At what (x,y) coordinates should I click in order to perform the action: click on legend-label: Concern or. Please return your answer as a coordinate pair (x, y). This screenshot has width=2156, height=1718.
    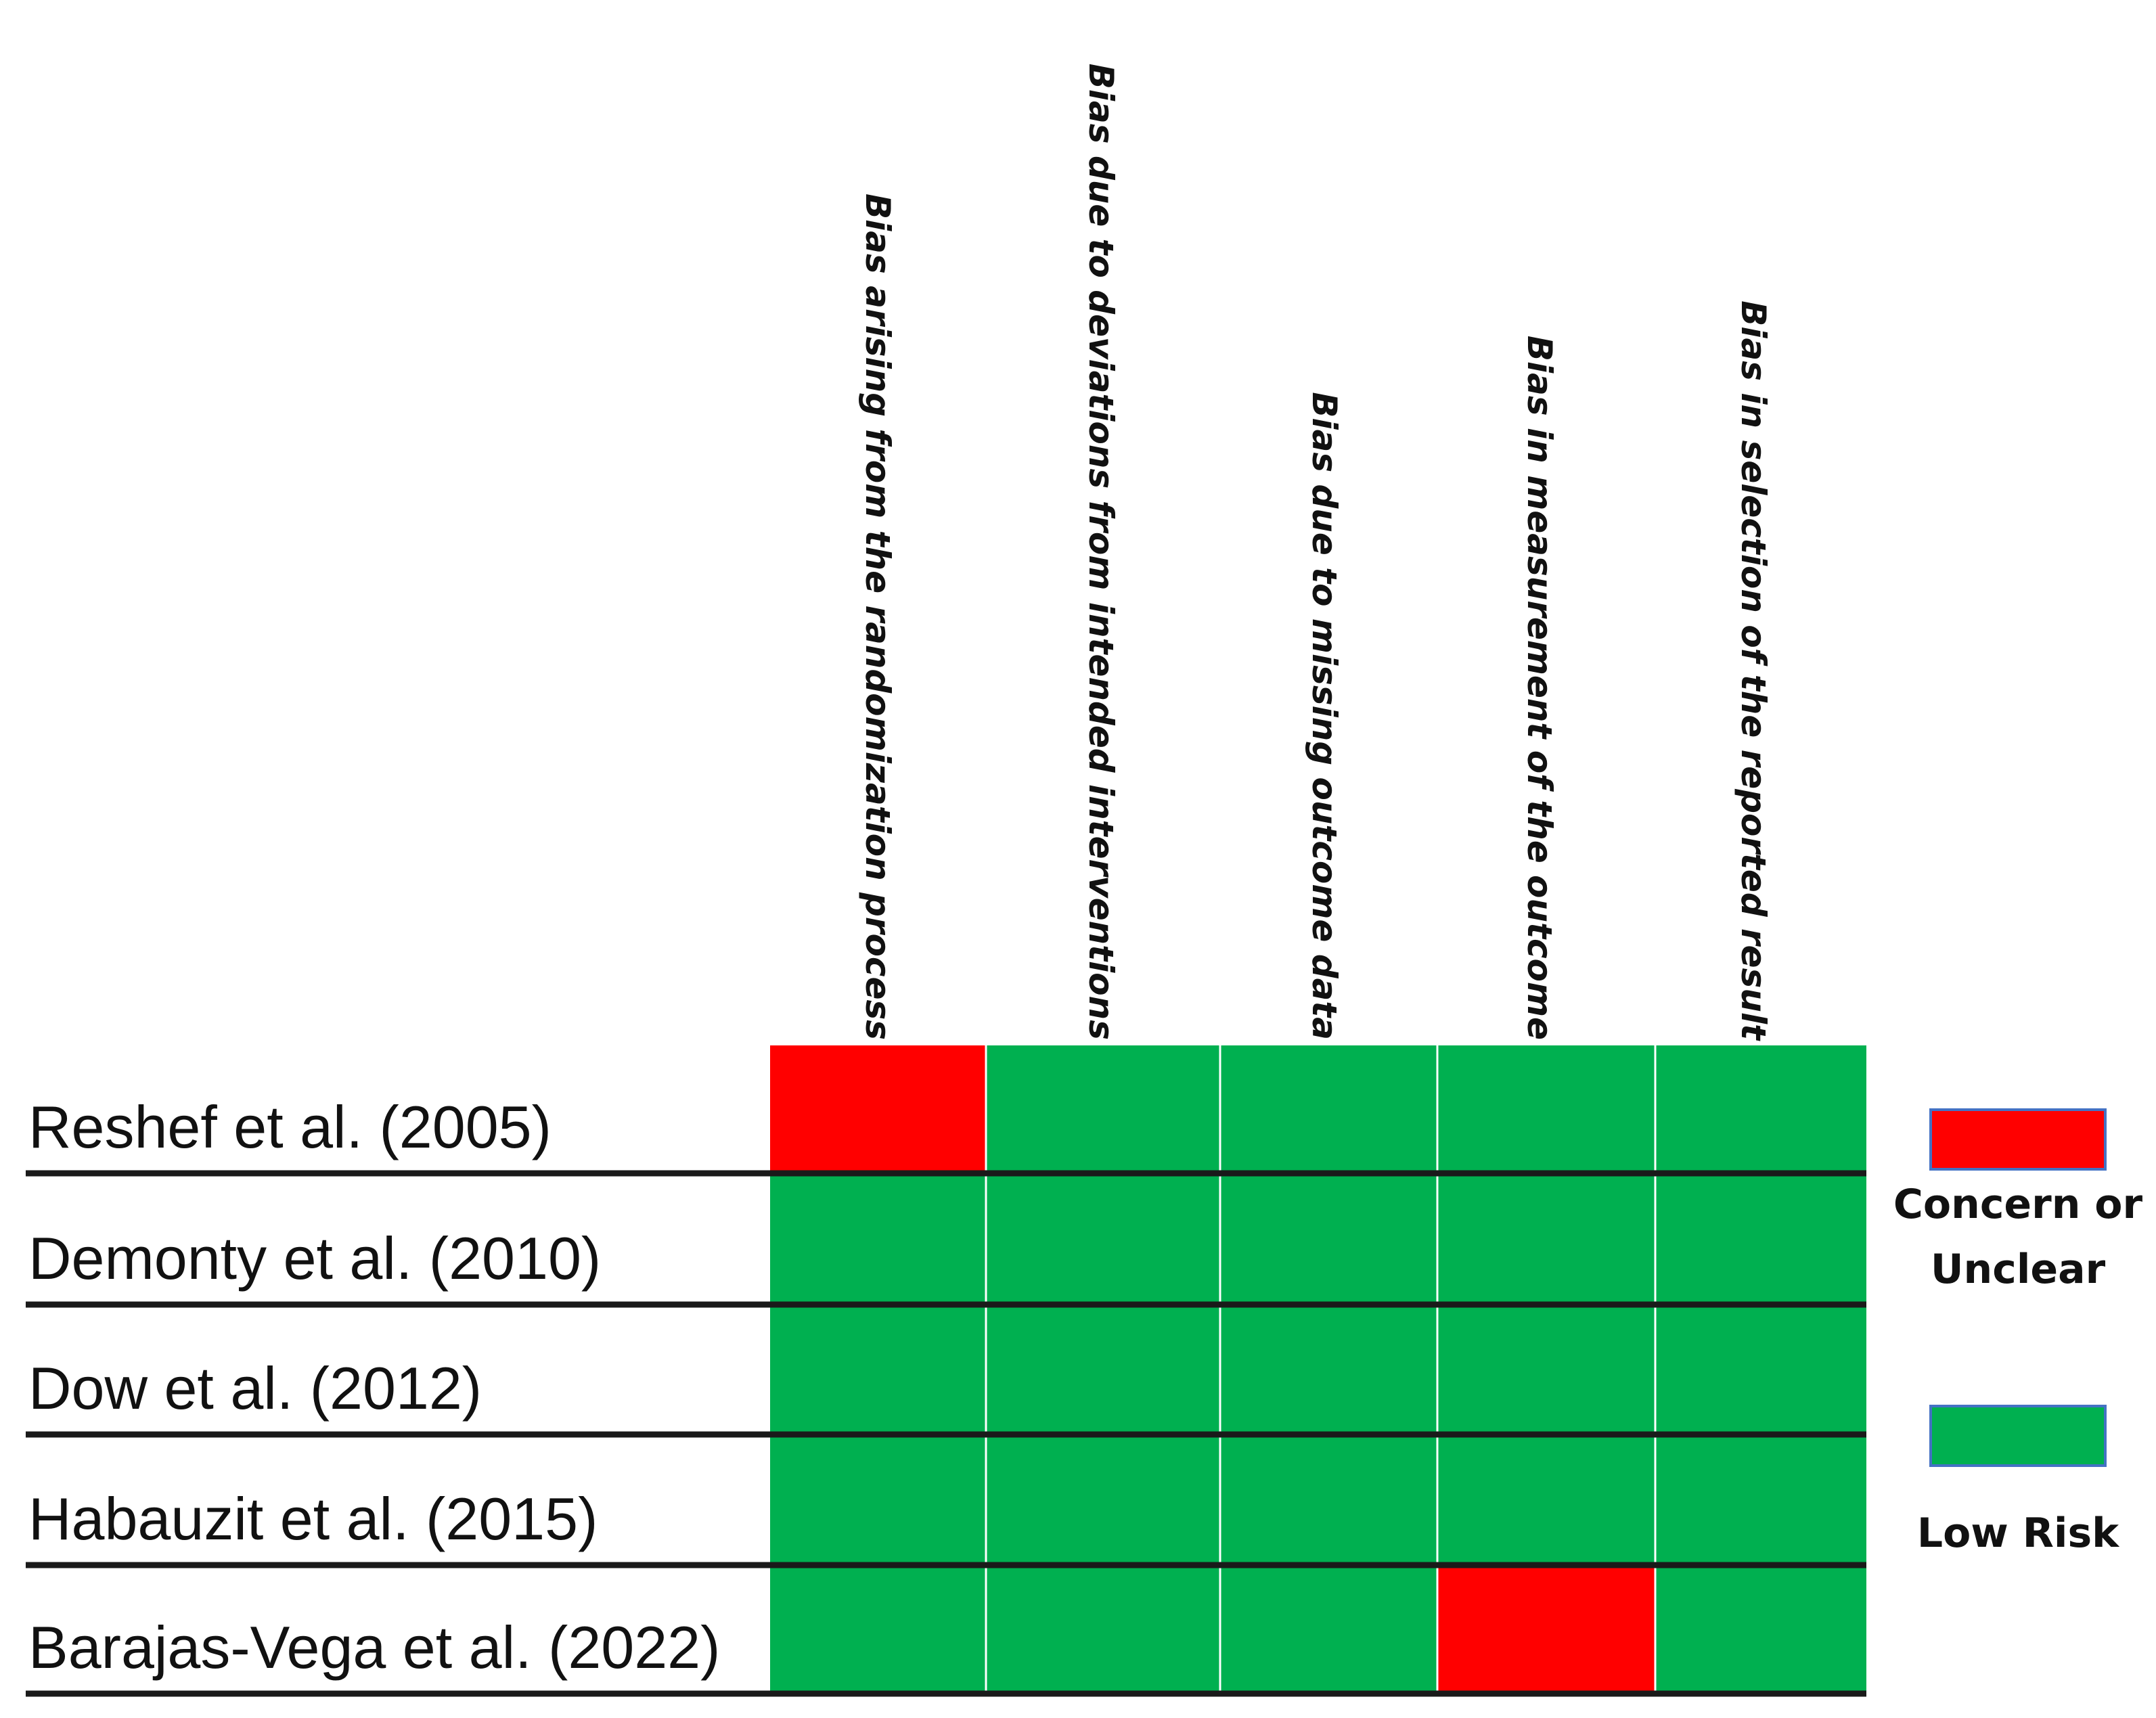
    Looking at the image, I should click on (2018, 1204).